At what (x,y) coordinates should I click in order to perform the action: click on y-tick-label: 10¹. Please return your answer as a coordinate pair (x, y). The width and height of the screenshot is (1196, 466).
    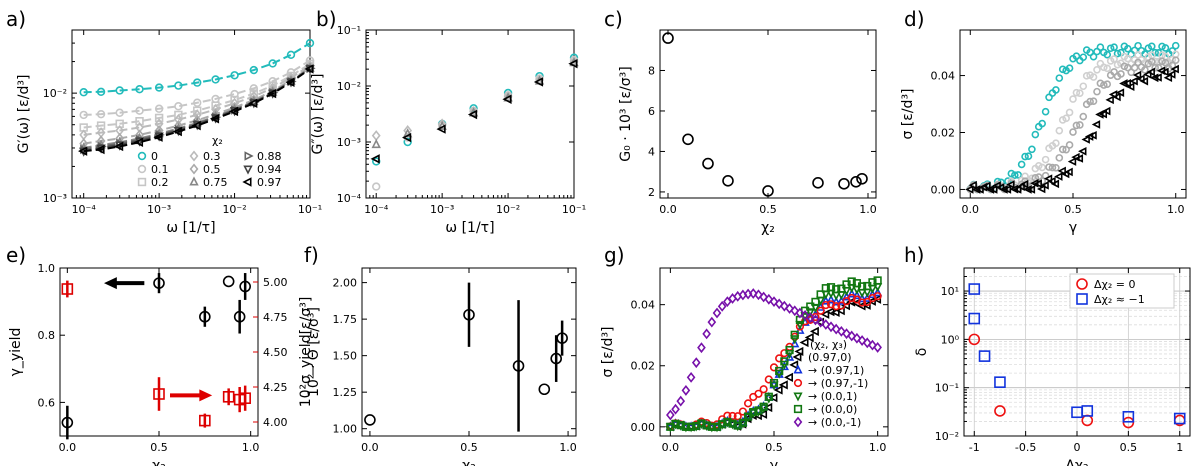
    Looking at the image, I should click on (950, 291).